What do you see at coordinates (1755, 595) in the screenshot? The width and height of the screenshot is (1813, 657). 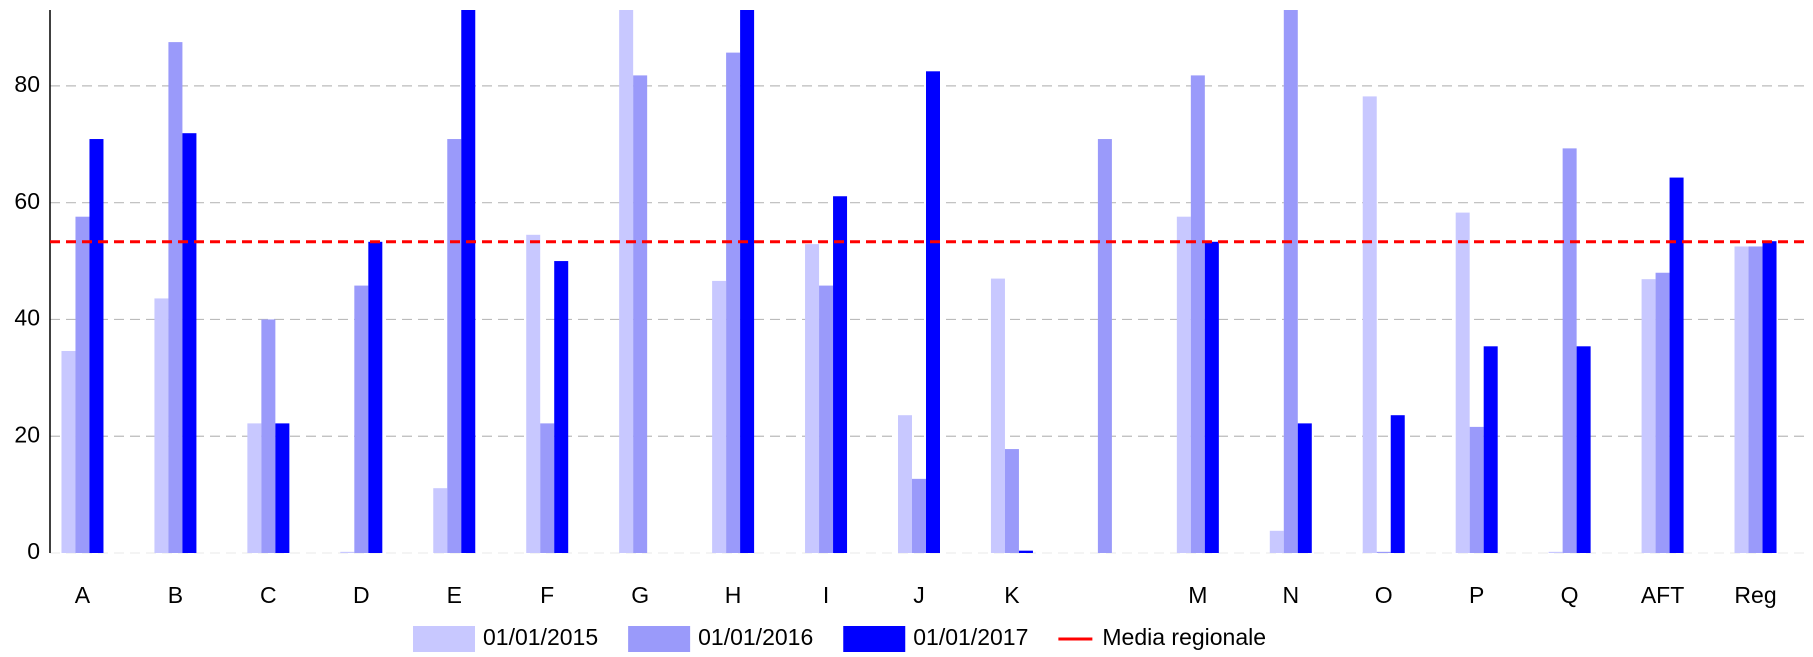 I see `x-tick-label: Reg` at bounding box center [1755, 595].